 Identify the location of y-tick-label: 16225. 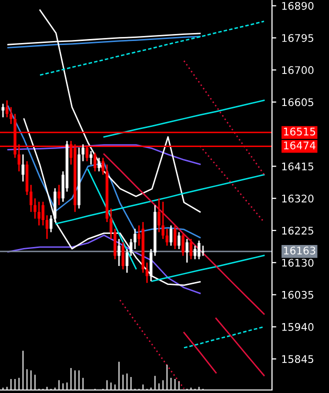
(298, 230).